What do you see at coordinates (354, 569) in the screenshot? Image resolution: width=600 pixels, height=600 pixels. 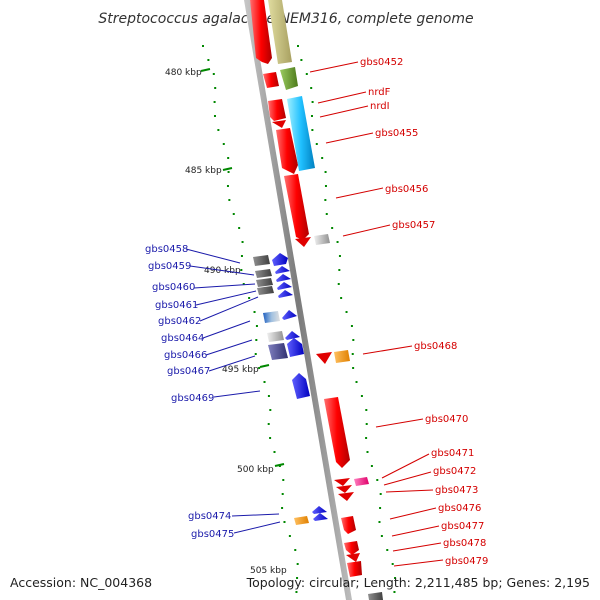 I see `gene-gbs0479` at bounding box center [354, 569].